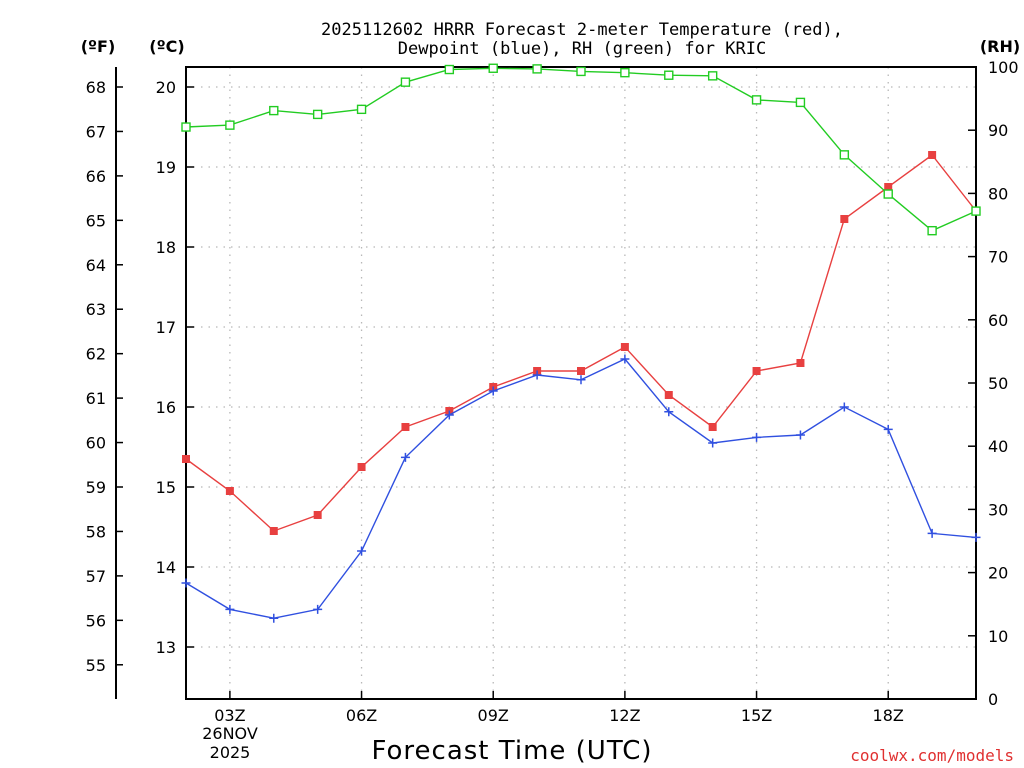  Describe the element at coordinates (230, 733) in the screenshot. I see `date-label-day: 26NOV` at that location.